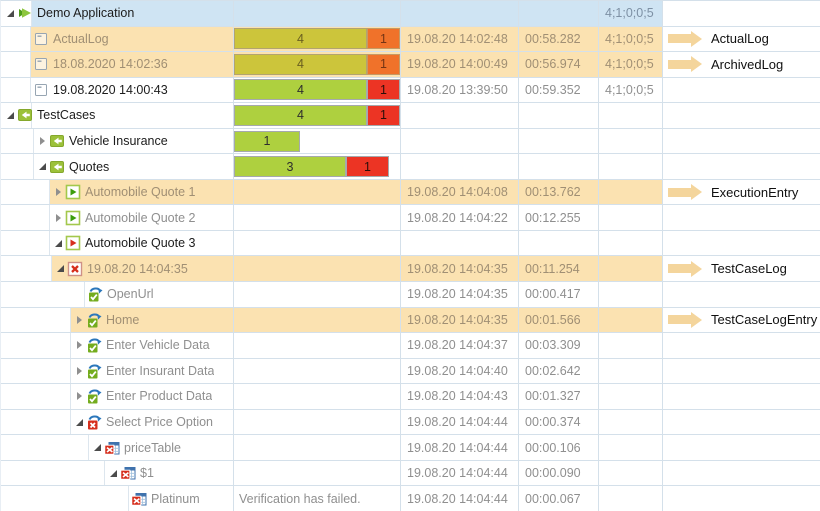  What do you see at coordinates (132, 64) in the screenshot?
I see `tree-node: 18.08.2020 14:02:36` at bounding box center [132, 64].